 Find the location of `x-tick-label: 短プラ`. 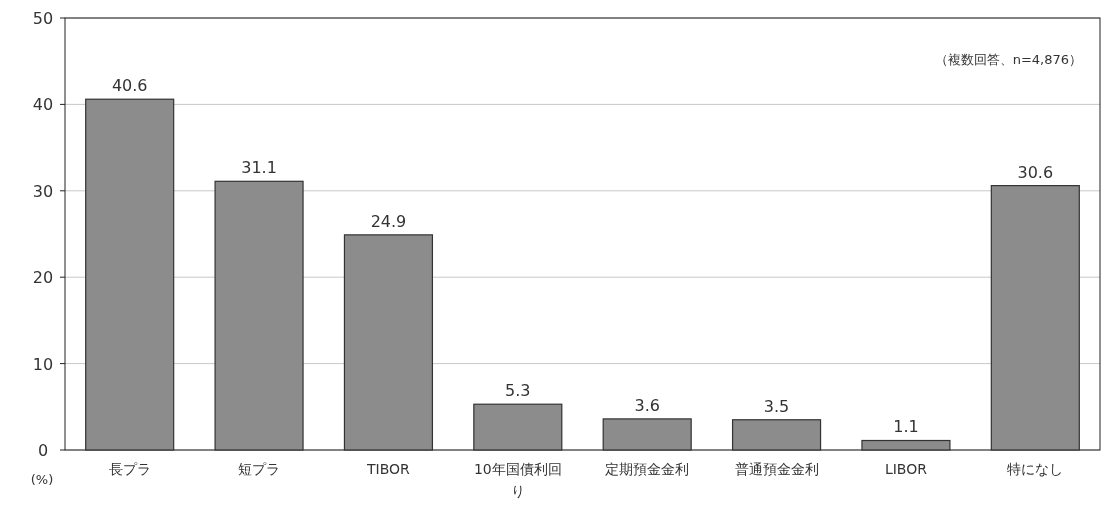

x-tick-label: 短プラ is located at coordinates (259, 469).